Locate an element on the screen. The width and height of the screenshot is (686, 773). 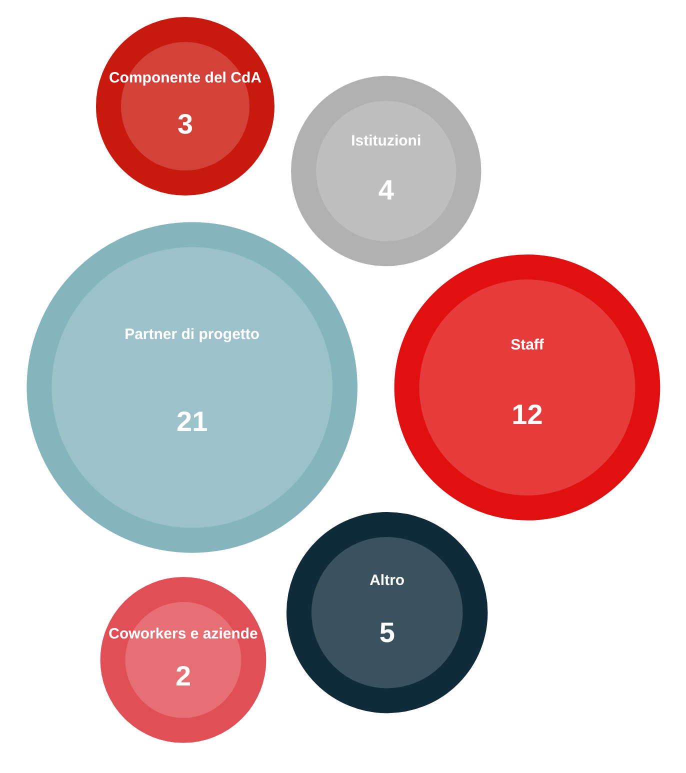
category-label: Staff is located at coordinates (527, 345).